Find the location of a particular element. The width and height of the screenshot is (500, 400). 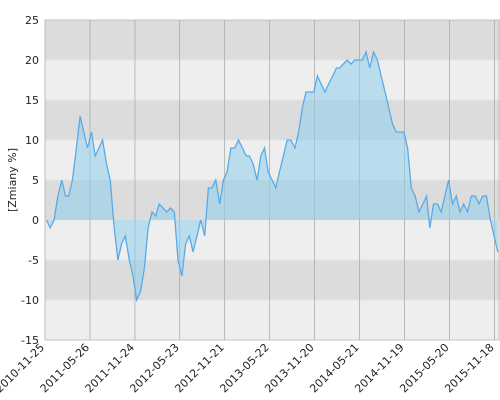

y-tick-label: -10 is located at coordinates (30, 300).